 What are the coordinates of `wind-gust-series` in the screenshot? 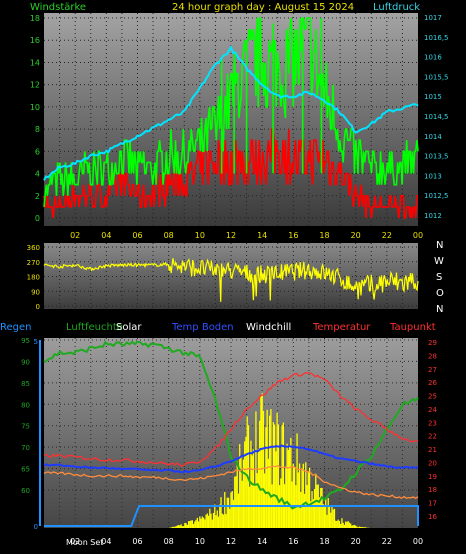 It's located at (230, 173).